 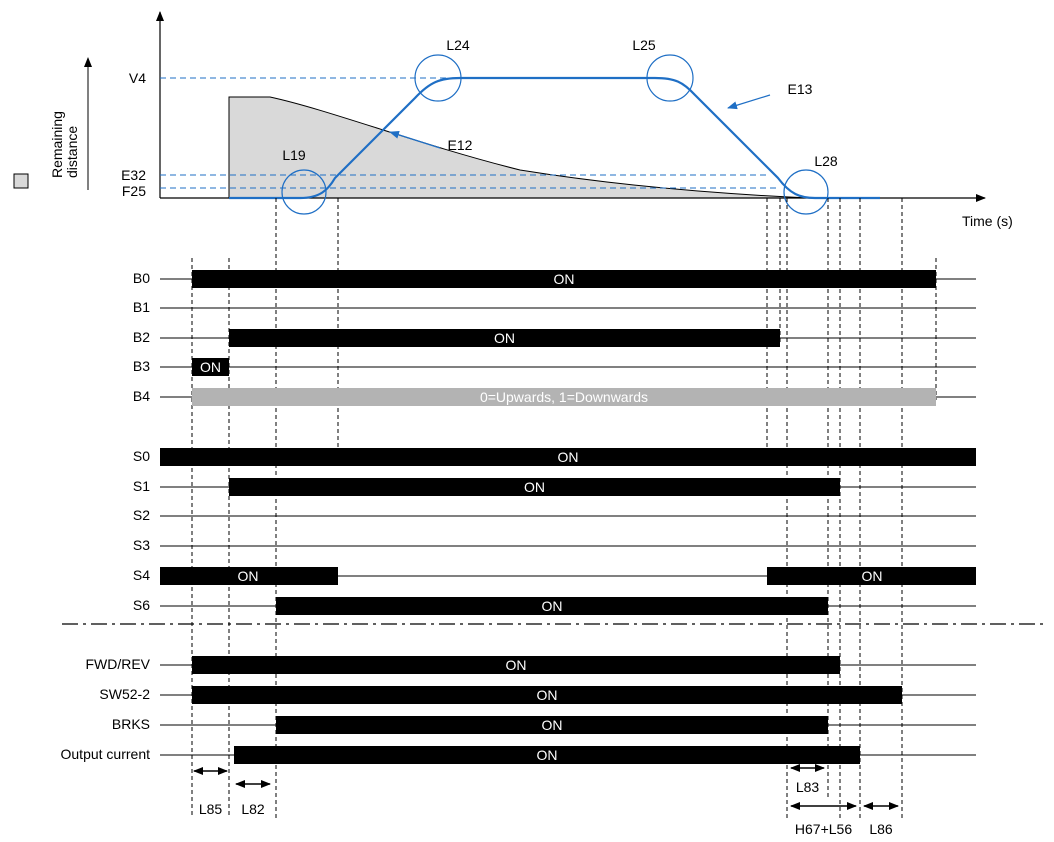 I want to click on remaining-label-line1: Remaining, so click(x=57, y=144).